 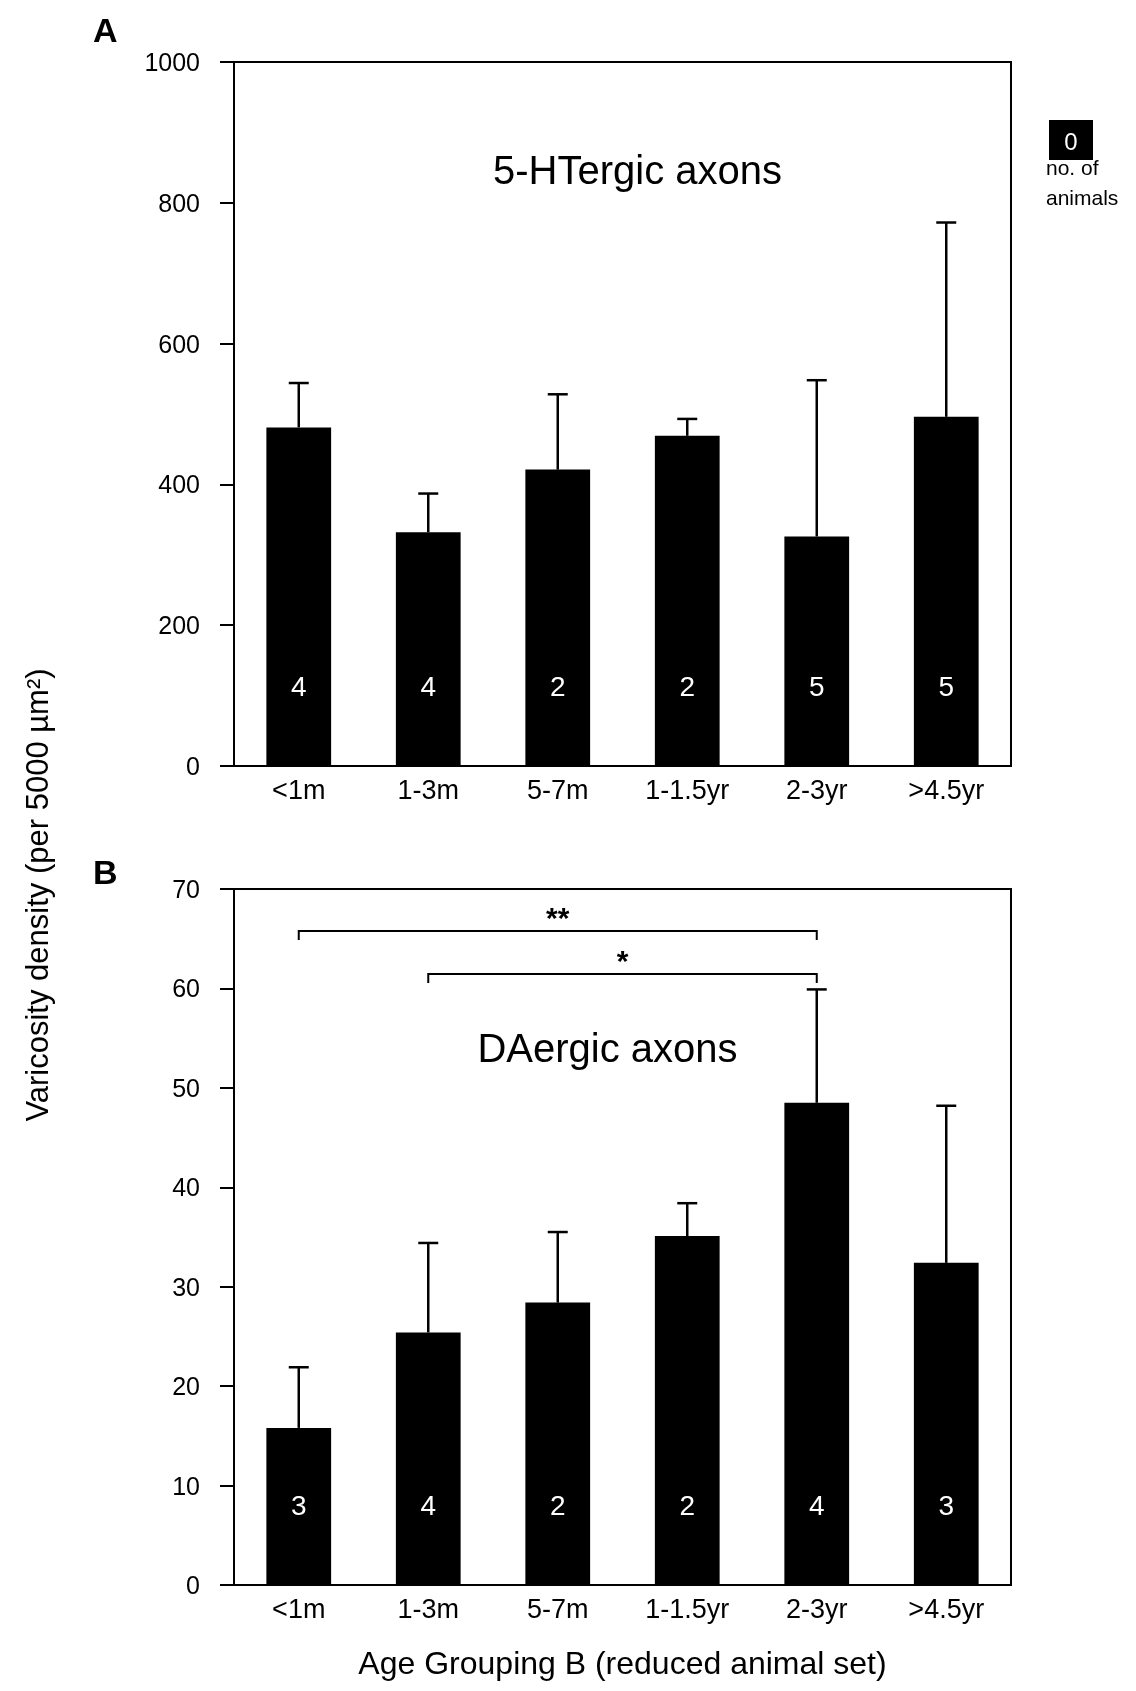 I want to click on y-tick-label: 60, so click(x=186, y=988).